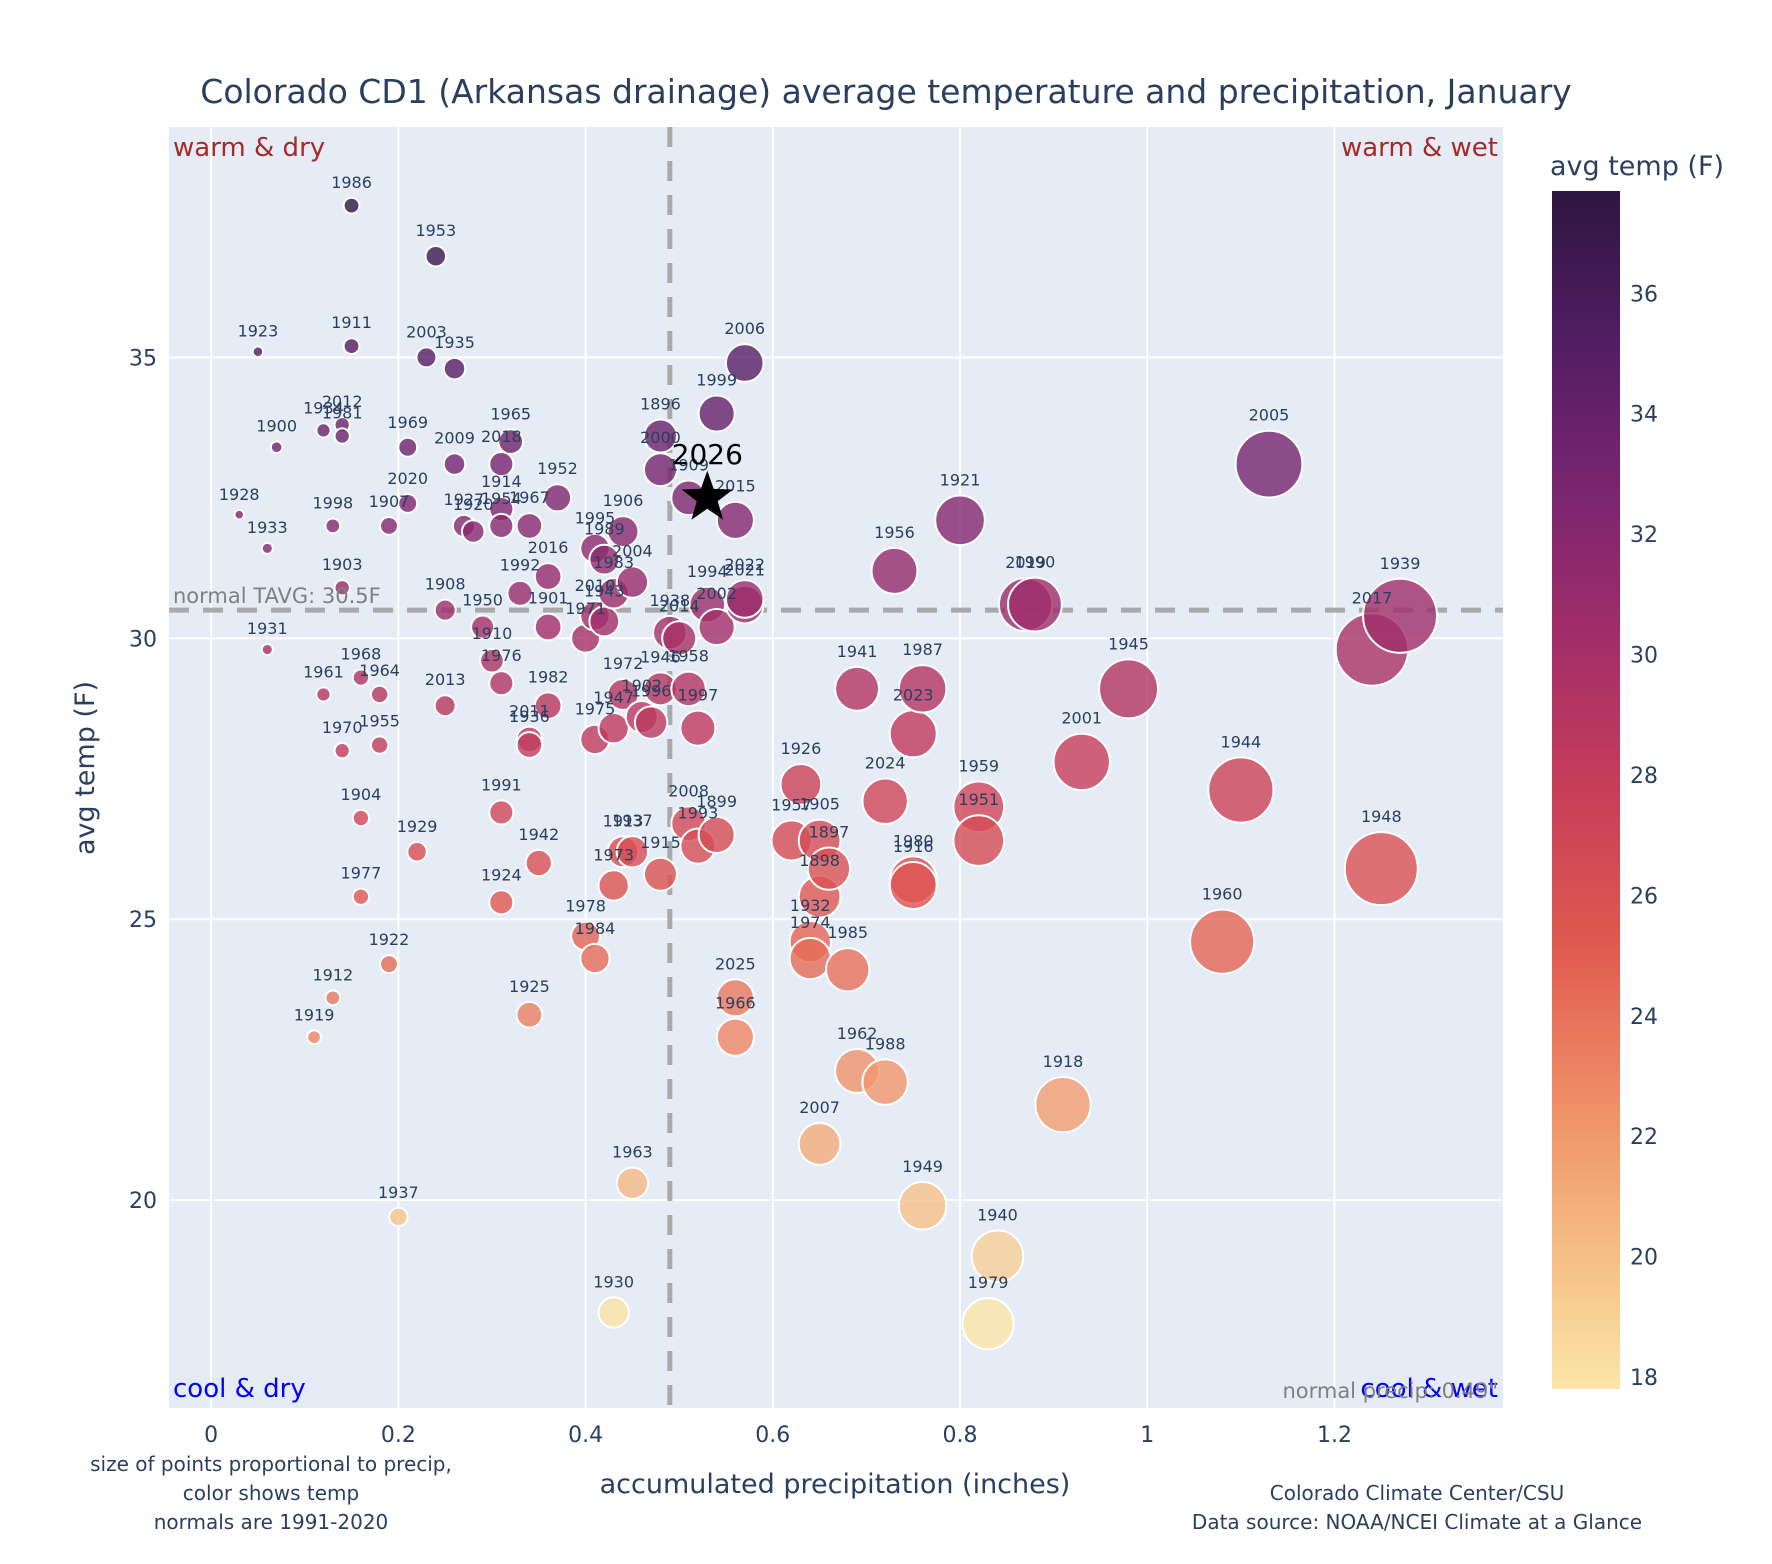  What do you see at coordinates (548, 598) in the screenshot?
I see `point-label: 1901` at bounding box center [548, 598].